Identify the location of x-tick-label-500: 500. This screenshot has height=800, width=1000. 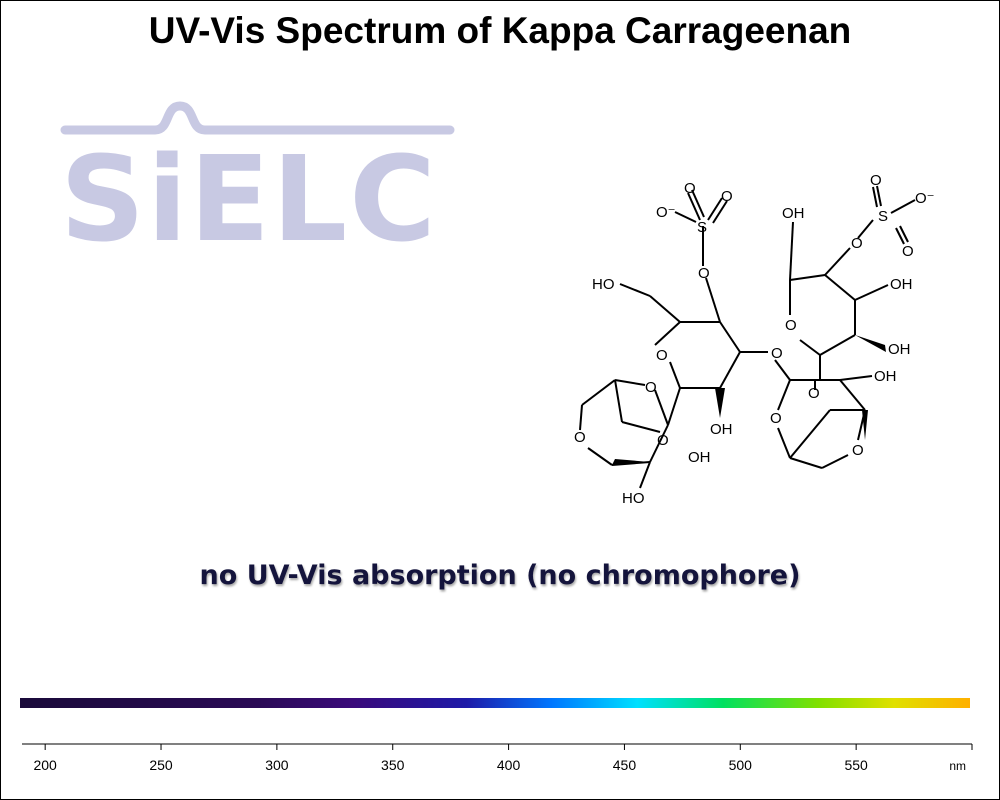
(741, 765).